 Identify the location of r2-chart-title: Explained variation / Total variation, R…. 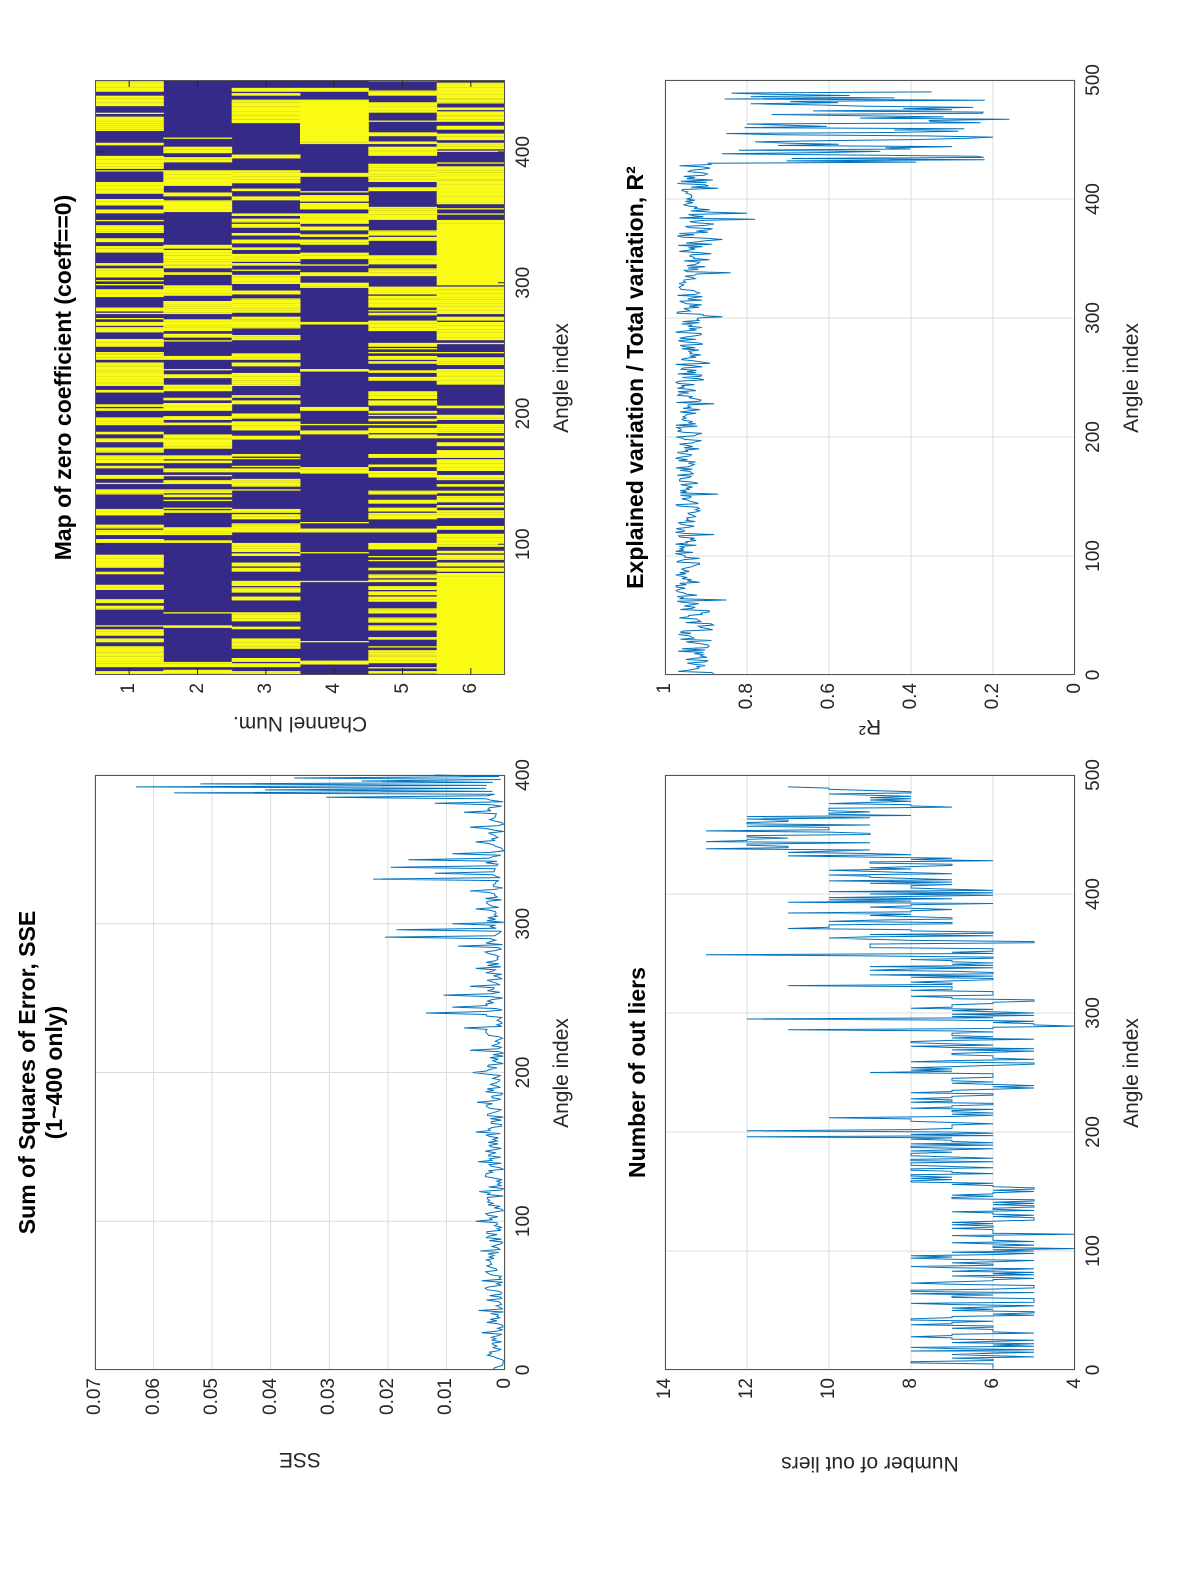
(635, 377).